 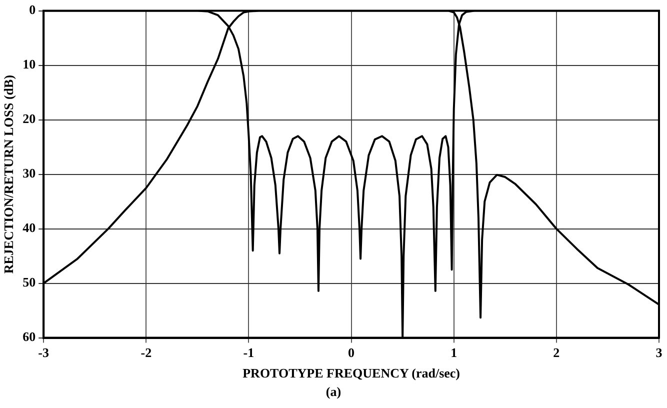 What do you see at coordinates (32, 10) in the screenshot?
I see `y-tick-label: 0` at bounding box center [32, 10].